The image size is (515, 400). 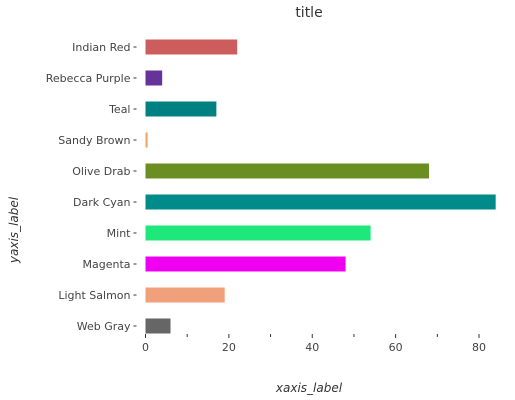 What do you see at coordinates (245, 264) in the screenshot?
I see `bar-magenta` at bounding box center [245, 264].